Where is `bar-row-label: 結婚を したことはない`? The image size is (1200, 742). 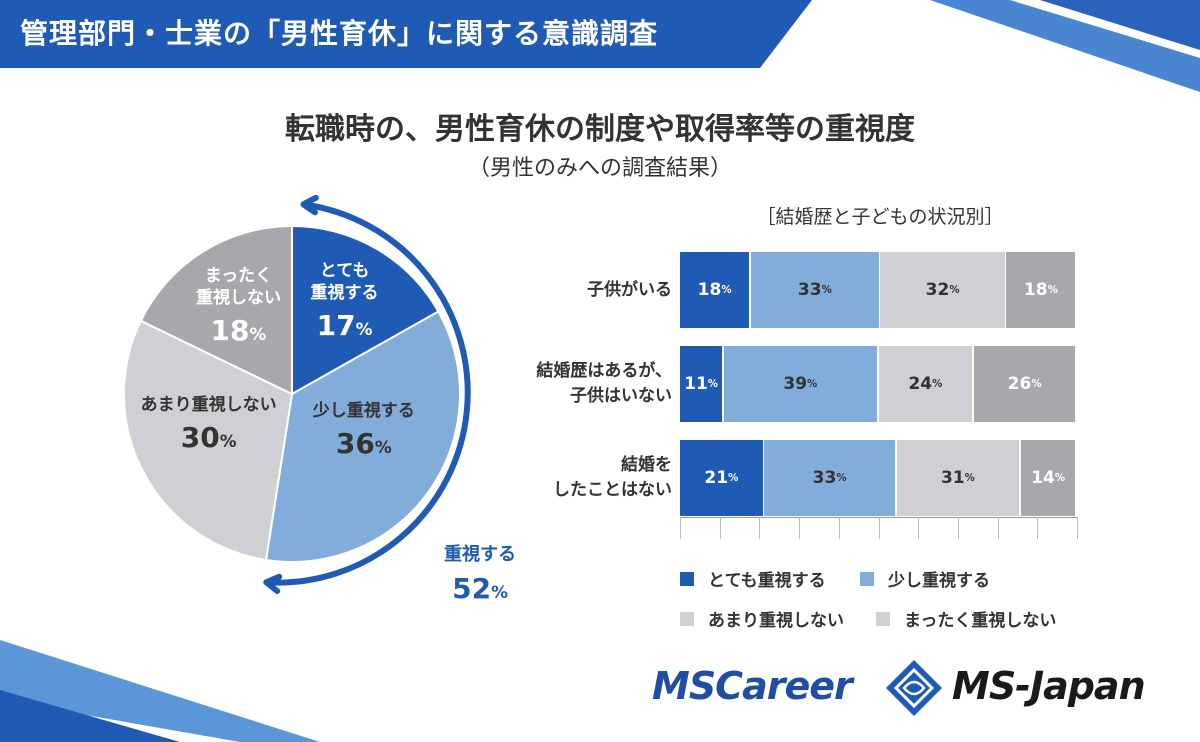
bar-row-label: 結婚を したことはない is located at coordinates (612, 477).